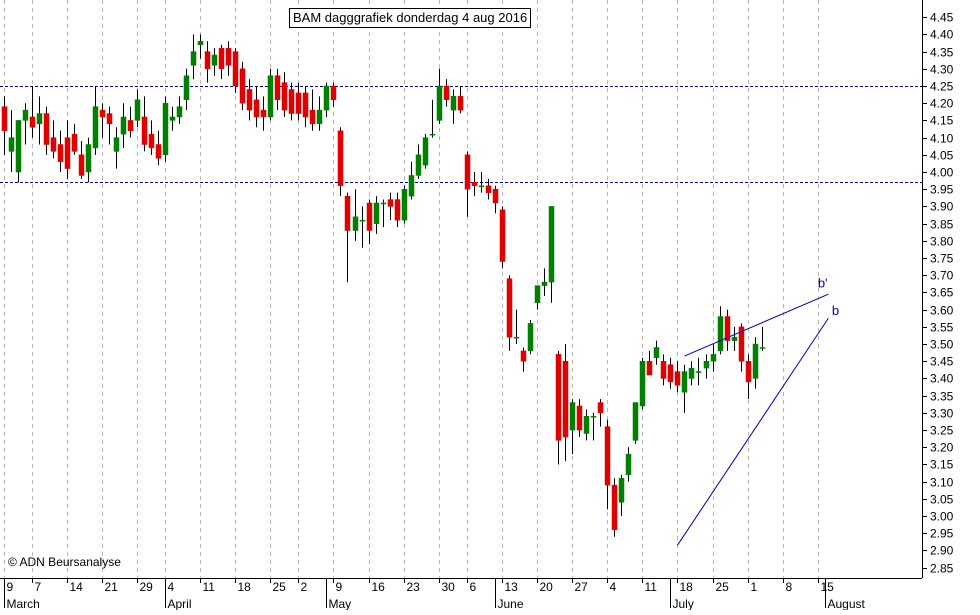  I want to click on y-tick-label: 3.40, so click(942, 379).